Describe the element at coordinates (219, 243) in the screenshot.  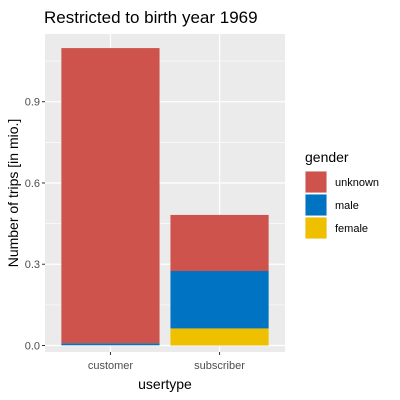
I see `bar-subscriber-unknown` at that location.